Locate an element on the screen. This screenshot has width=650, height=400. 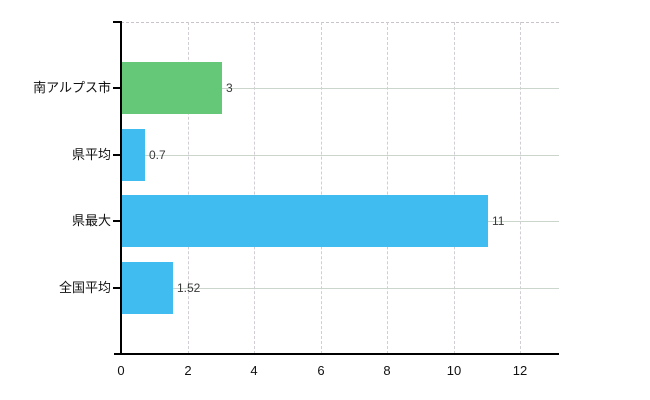
x-tick-label: 12 is located at coordinates (520, 370).